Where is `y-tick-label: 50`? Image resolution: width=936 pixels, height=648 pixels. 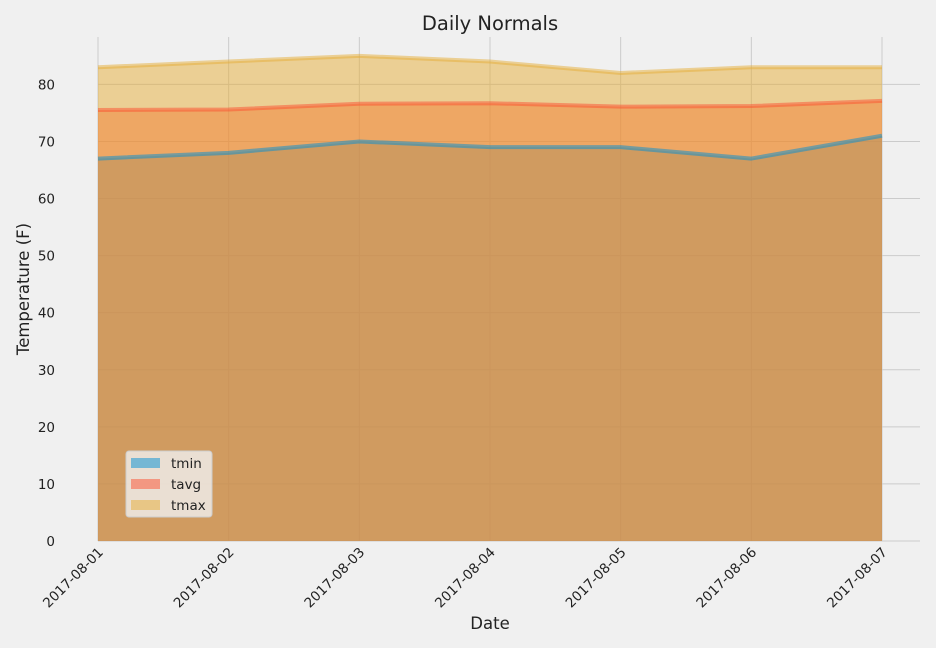 y-tick-label: 50 is located at coordinates (46, 257).